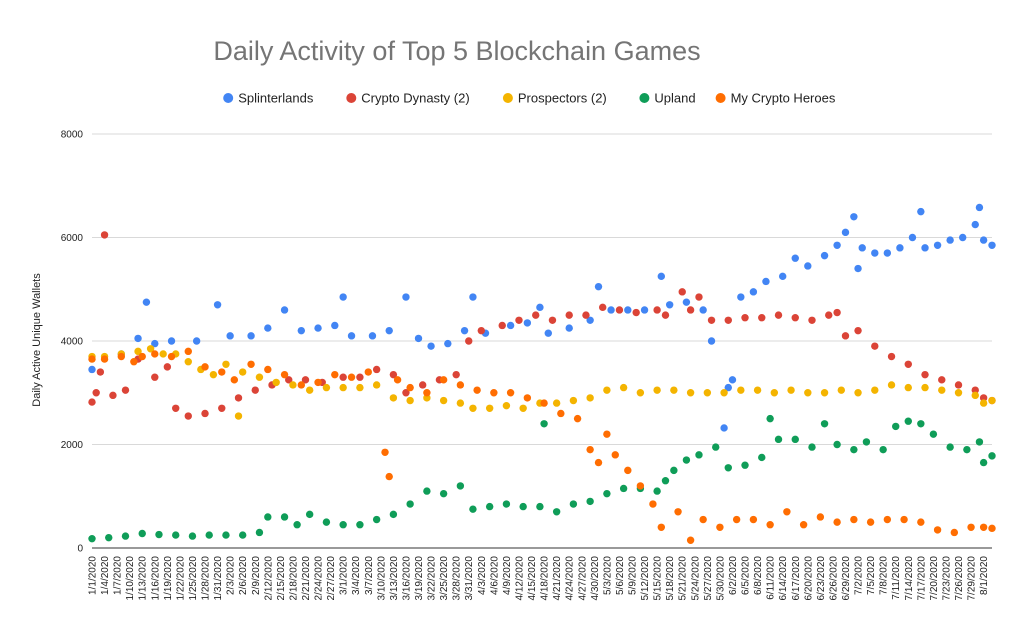 Image resolution: width=1024 pixels, height=634 pixels. I want to click on x-tick-label: 5/24/2020, so click(695, 578).